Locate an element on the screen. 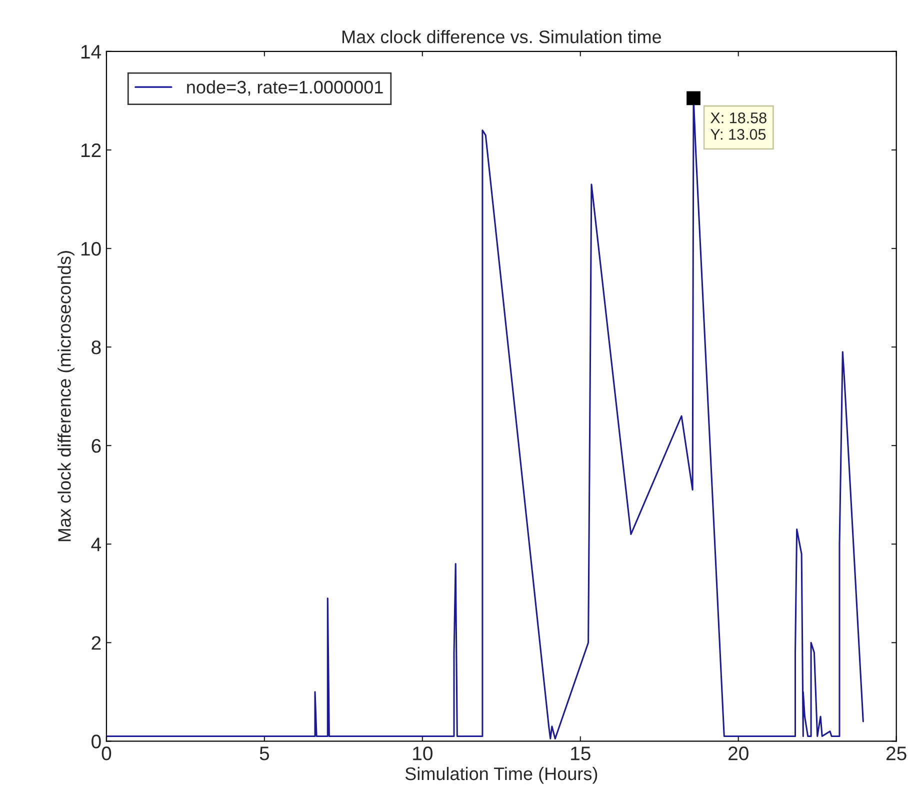 The image size is (910, 791). x-axis-title: Simulation Time (Hours) is located at coordinates (501, 775).